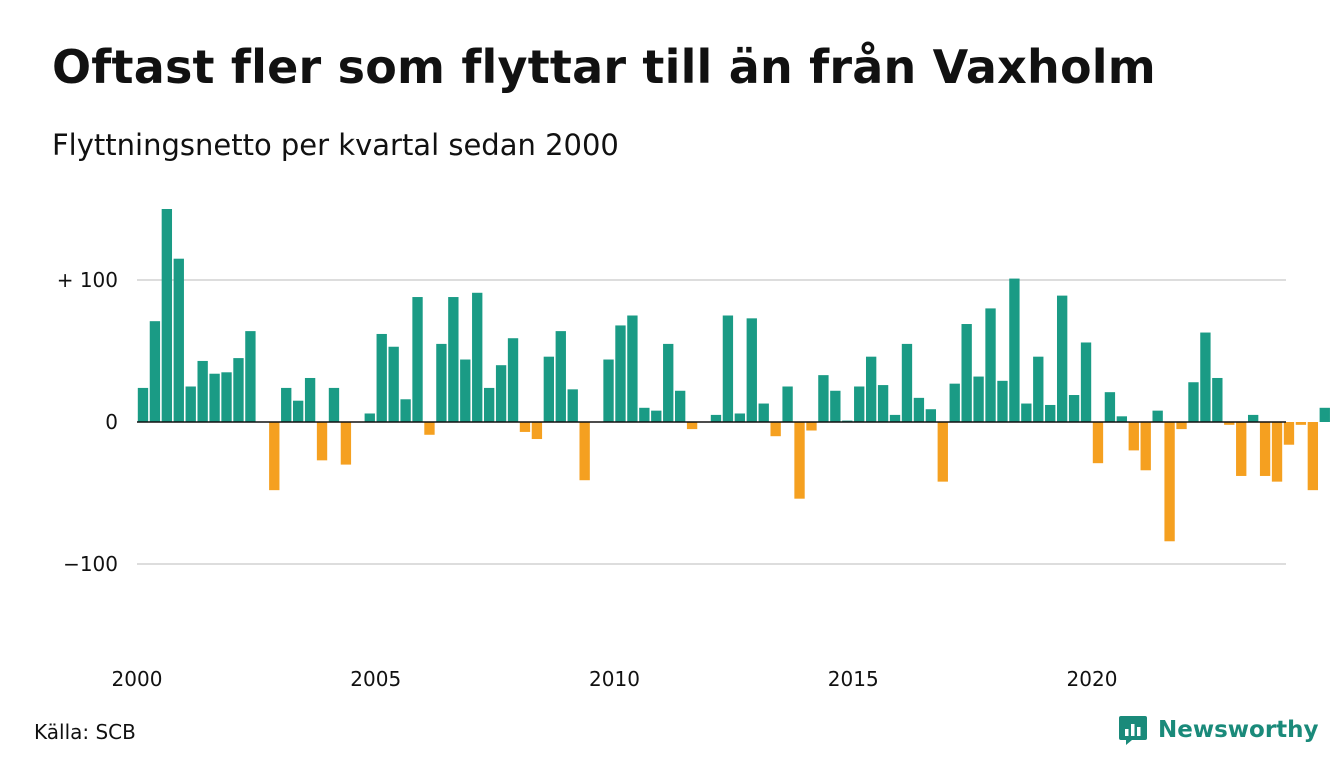  I want to click on x-tick-label: 2010, so click(614, 679).